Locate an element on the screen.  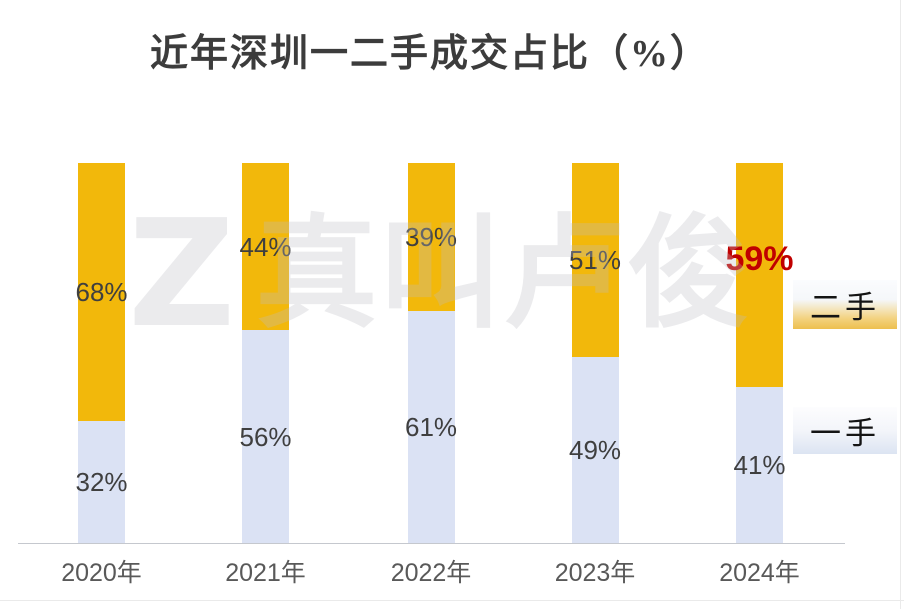
value-label-first-hand: 32% is located at coordinates (101, 482).